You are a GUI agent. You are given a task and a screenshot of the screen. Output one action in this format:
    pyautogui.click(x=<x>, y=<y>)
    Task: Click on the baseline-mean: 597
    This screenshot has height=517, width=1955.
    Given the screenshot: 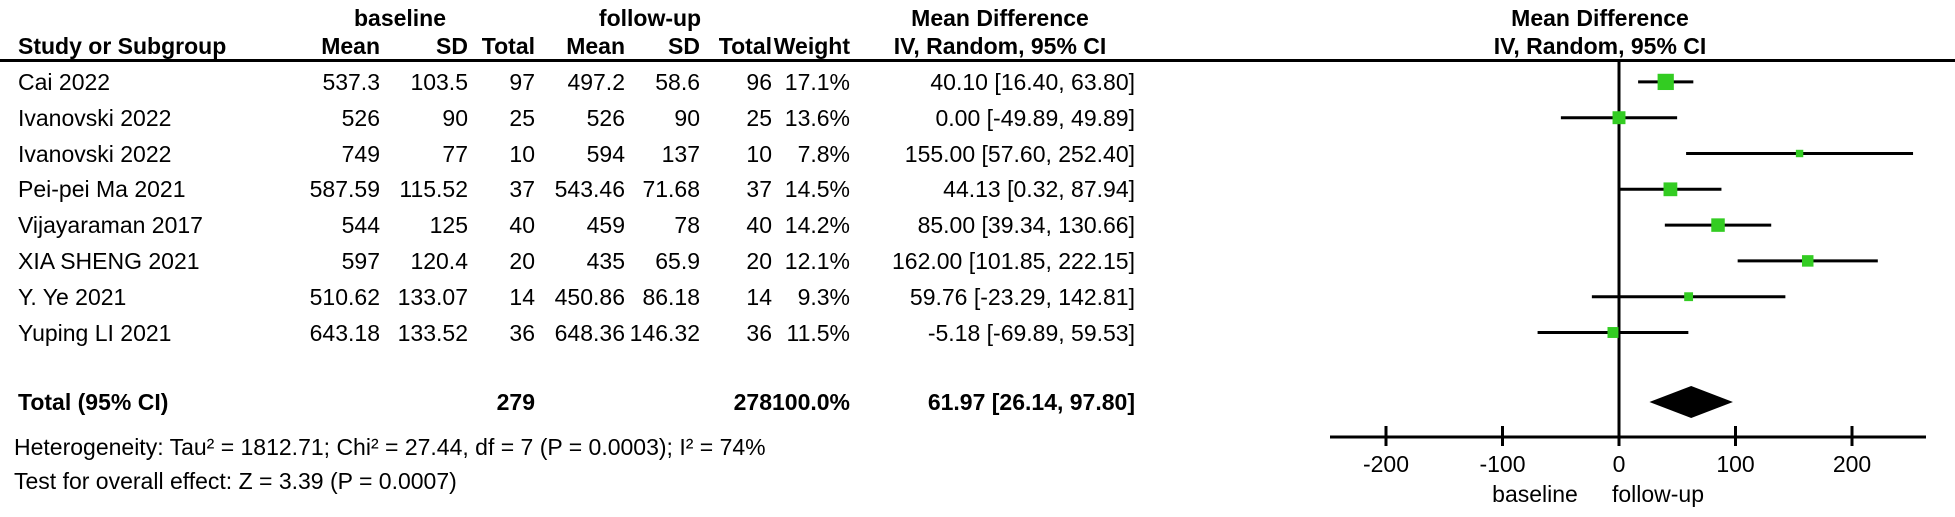 What is the action you would take?
    pyautogui.click(x=360, y=261)
    